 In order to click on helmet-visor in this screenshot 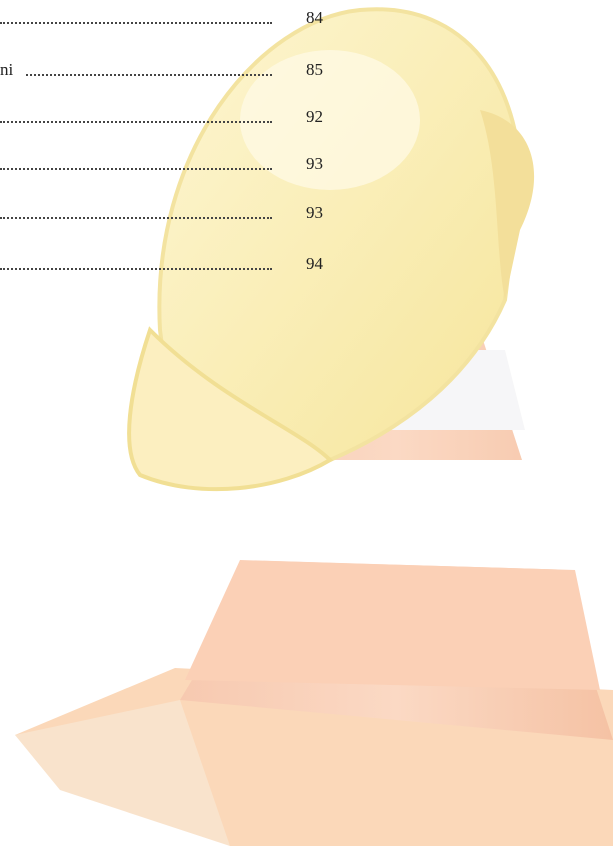, I will do `click(230, 409)`.